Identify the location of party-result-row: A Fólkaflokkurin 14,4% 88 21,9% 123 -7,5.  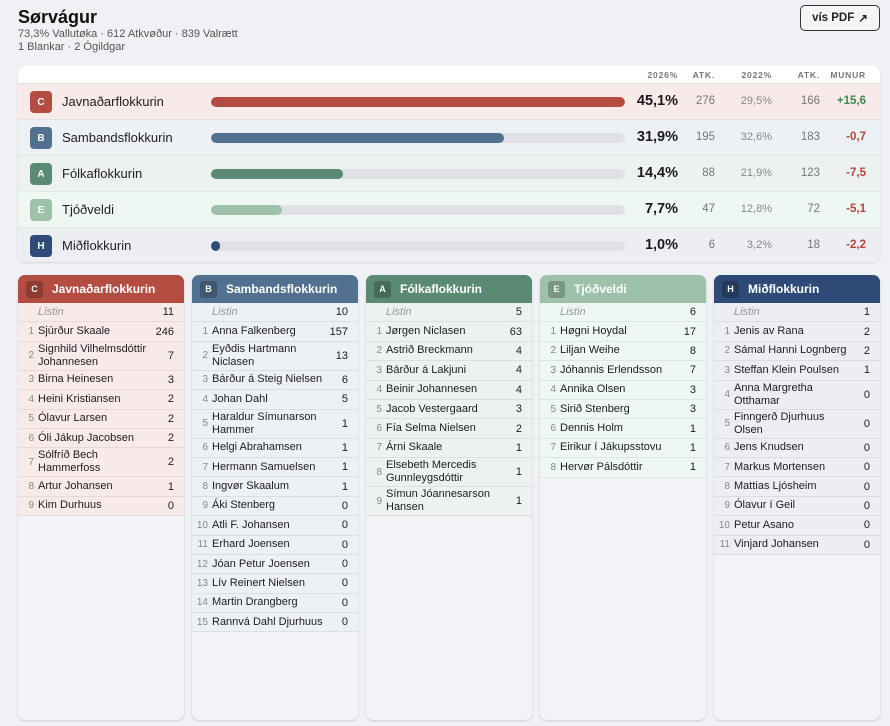
(449, 173).